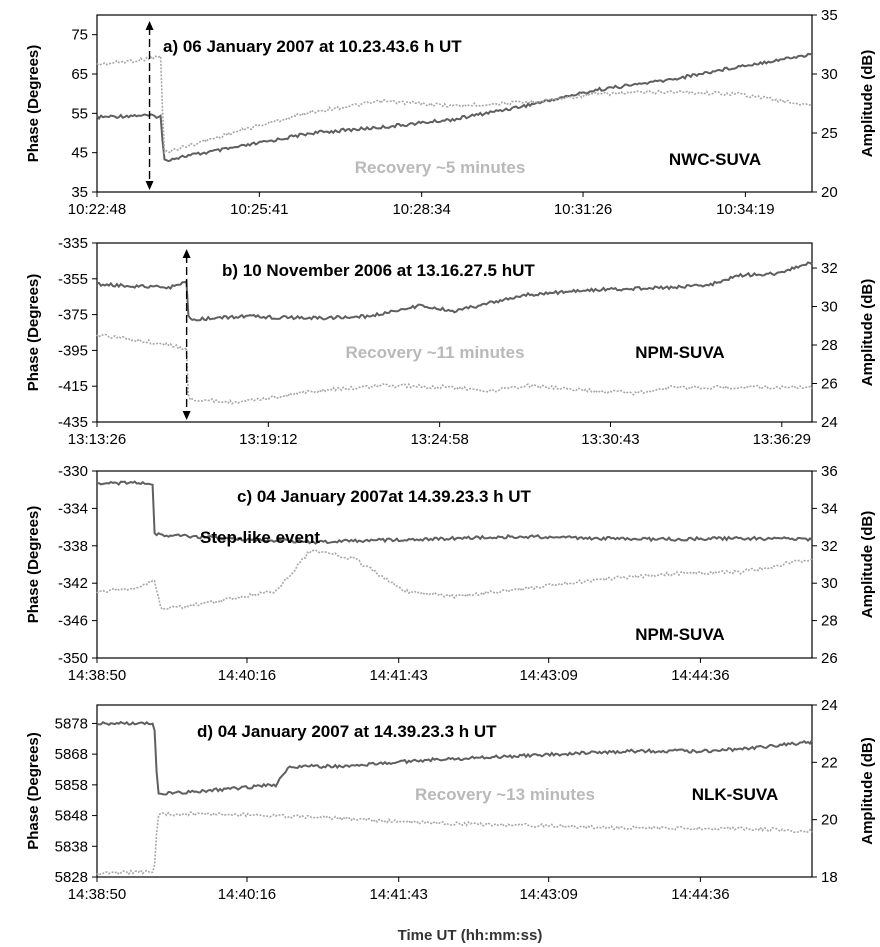 This screenshot has width=880, height=947. Describe the element at coordinates (79, 153) in the screenshot. I see `y-tick-label: 45` at that location.